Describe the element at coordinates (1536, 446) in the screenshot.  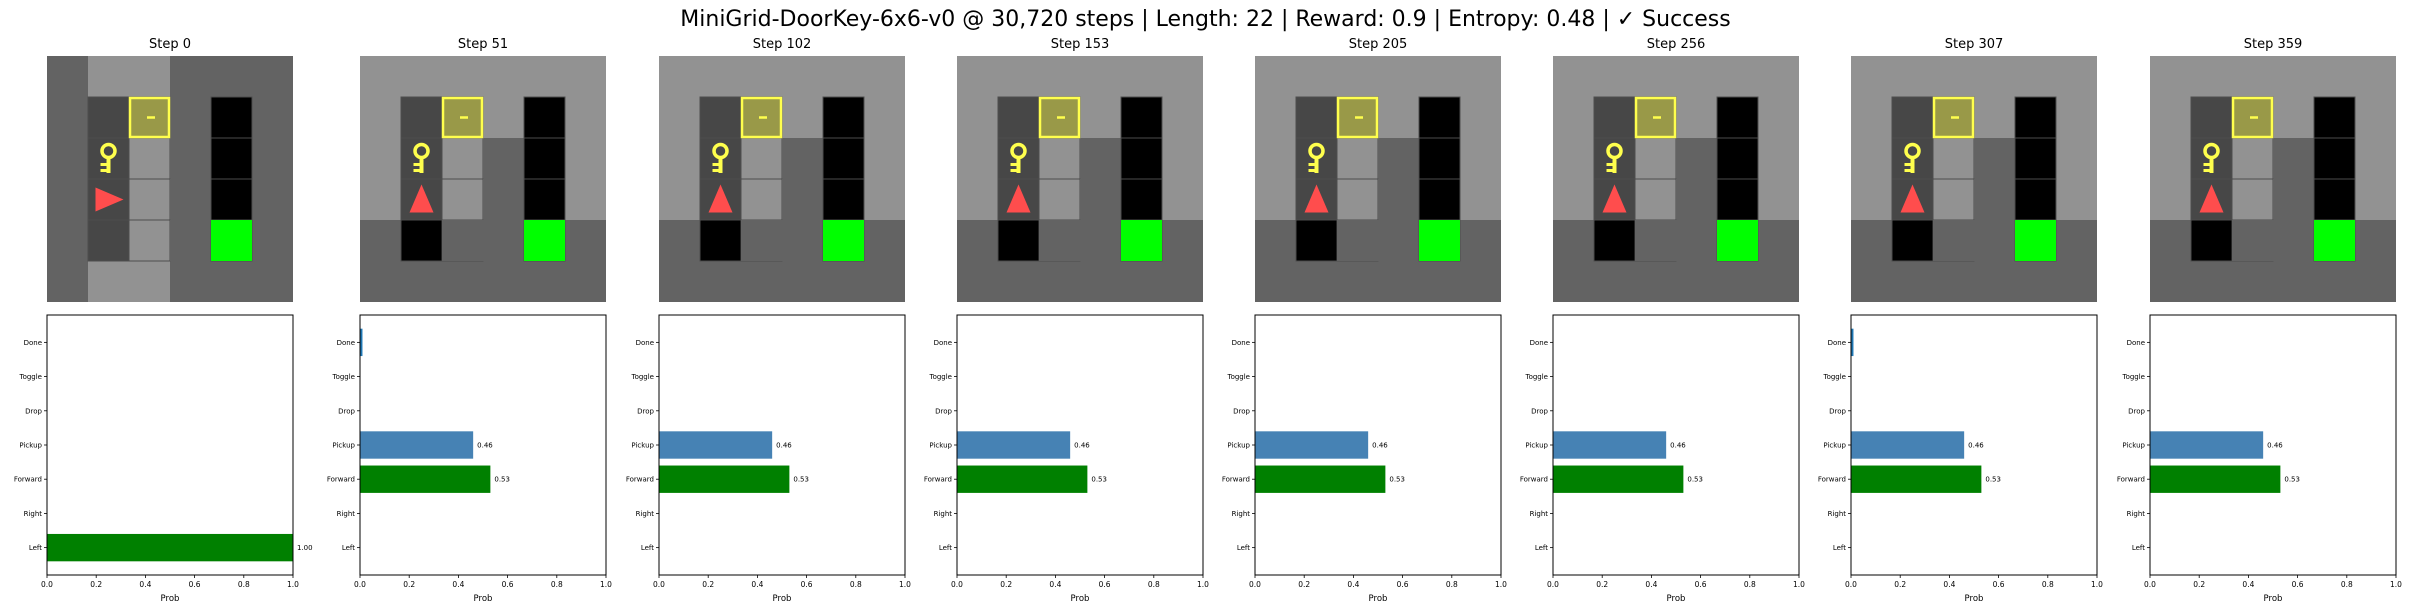
I see `action-tick-label: Pickup` at that location.